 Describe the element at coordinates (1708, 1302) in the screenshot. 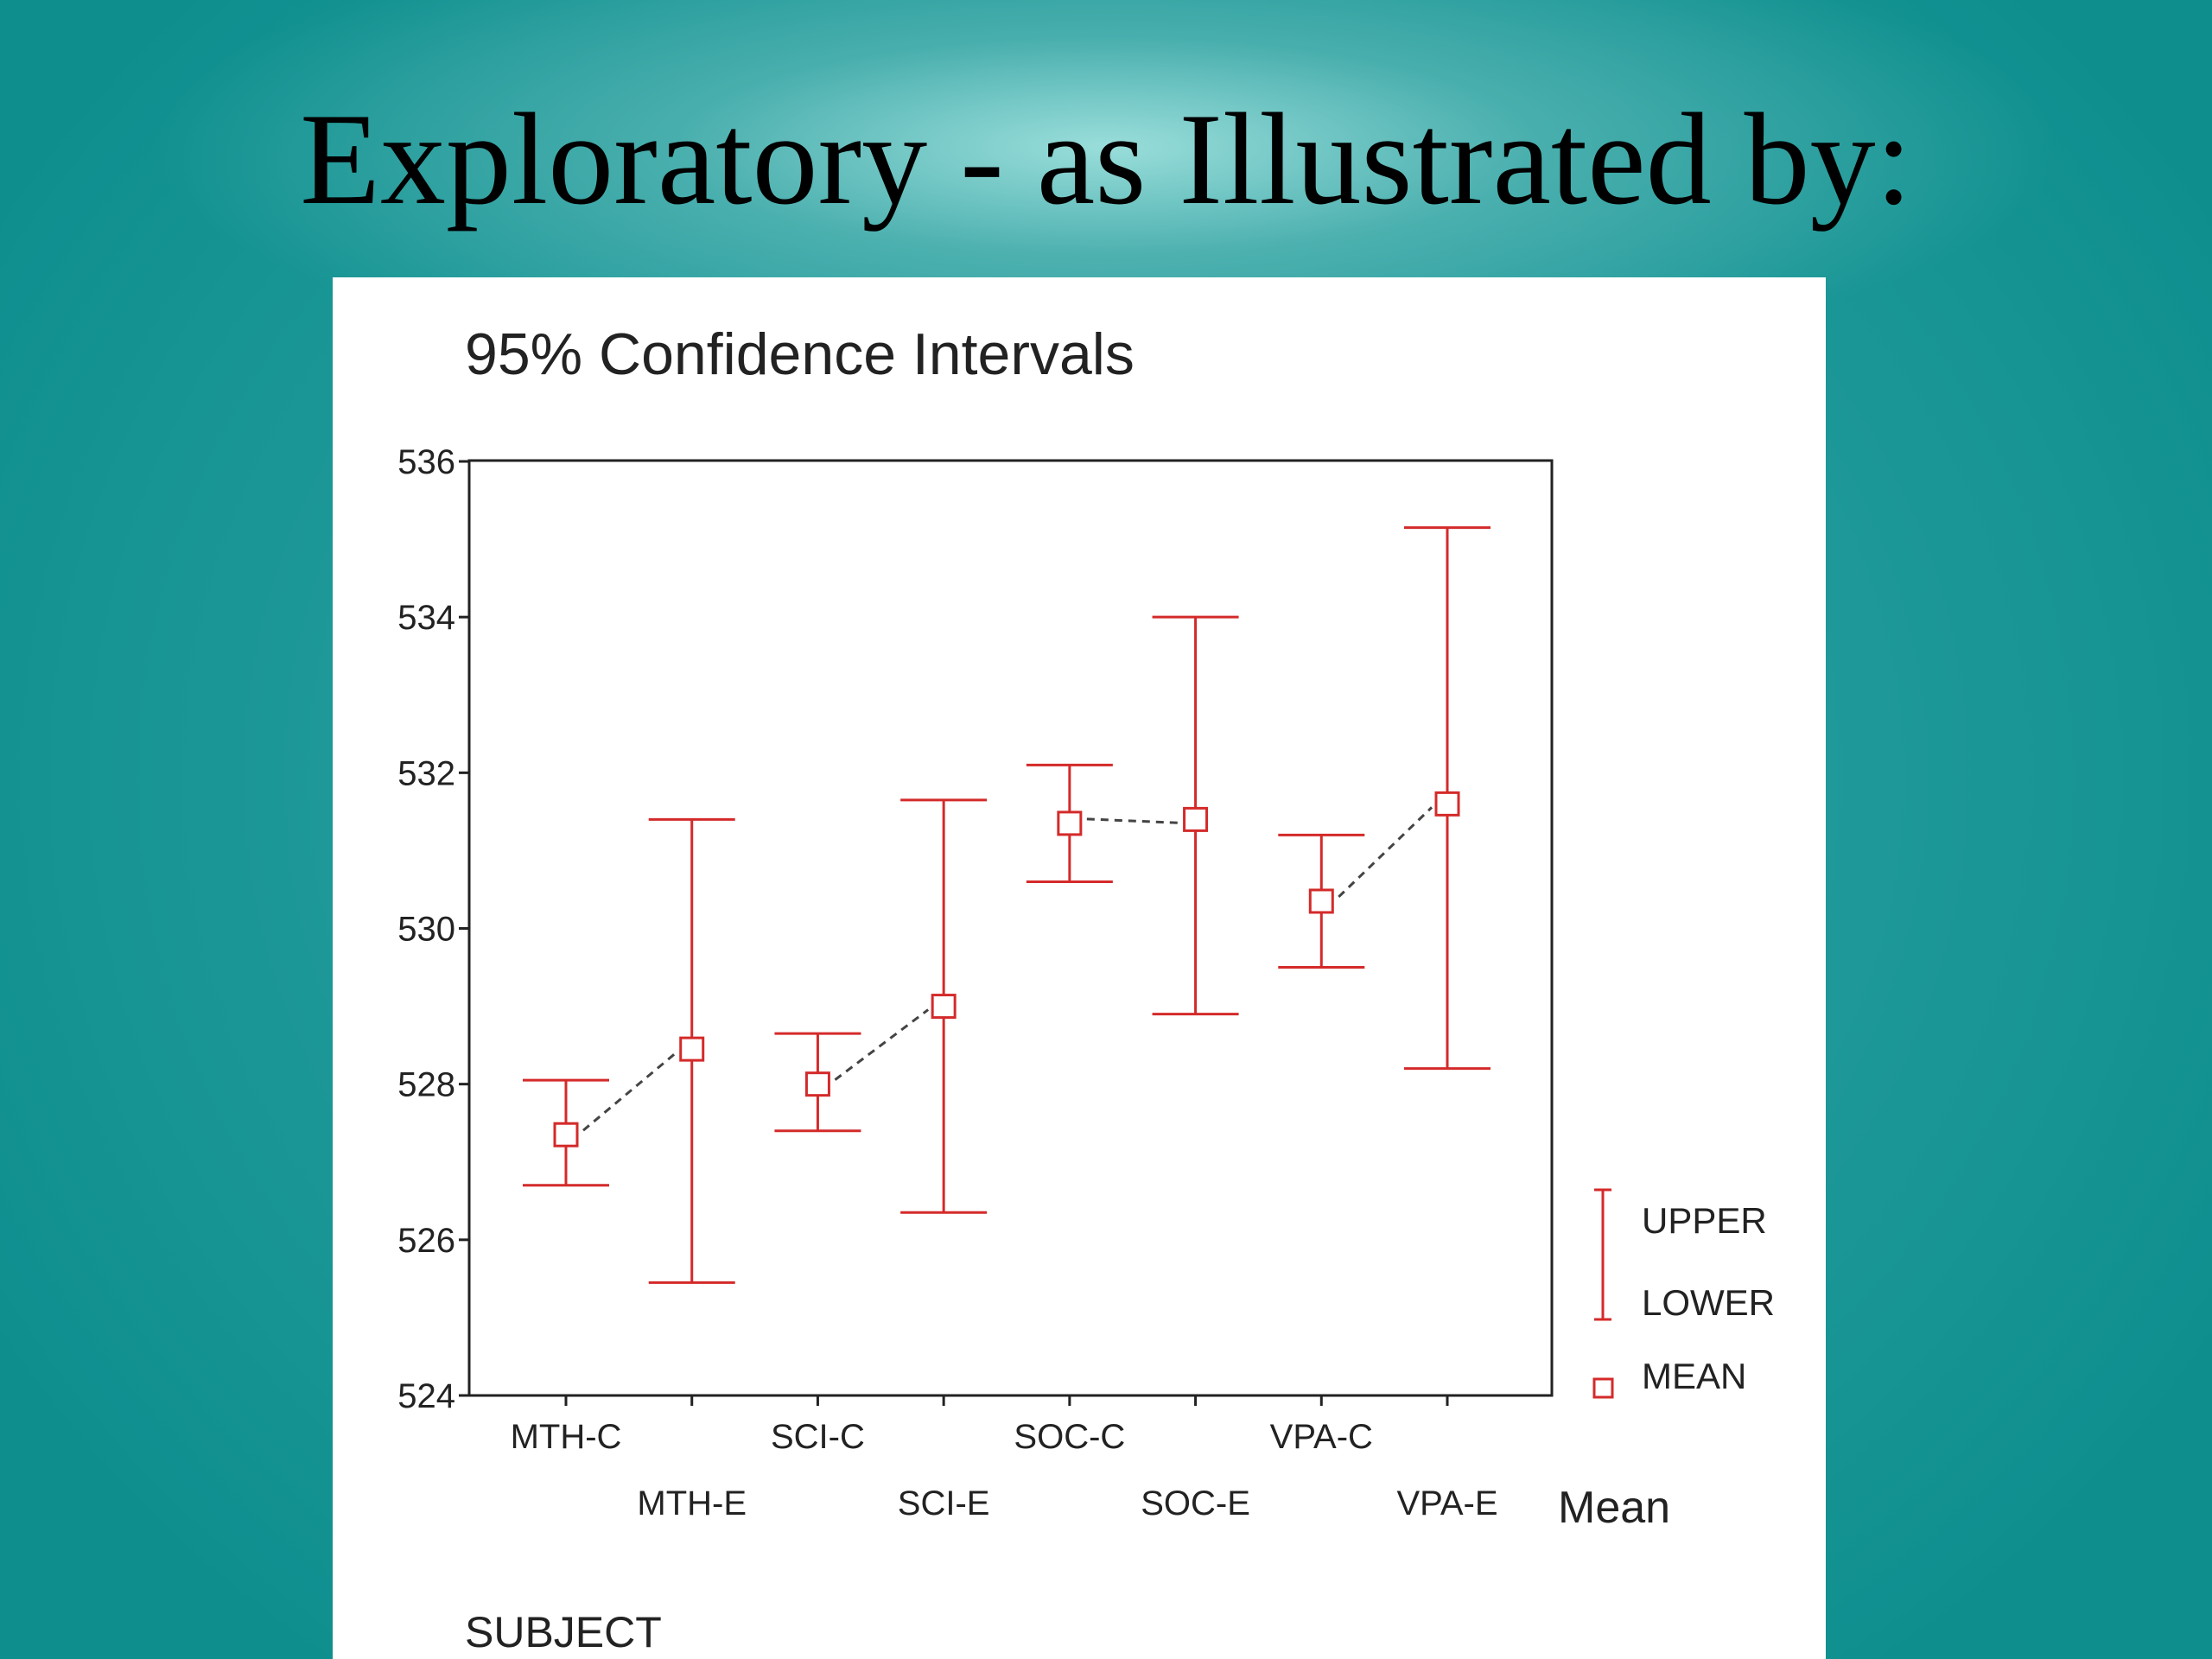

I see `legend-lower-label: LOWER` at that location.